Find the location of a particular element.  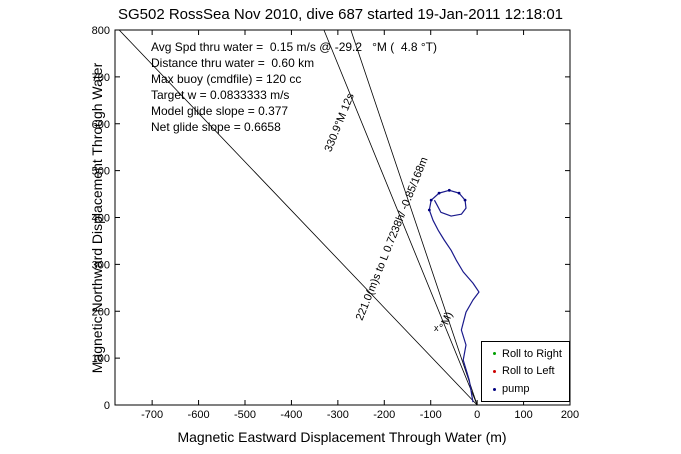

y-tick-label: 100 is located at coordinates (101, 359).